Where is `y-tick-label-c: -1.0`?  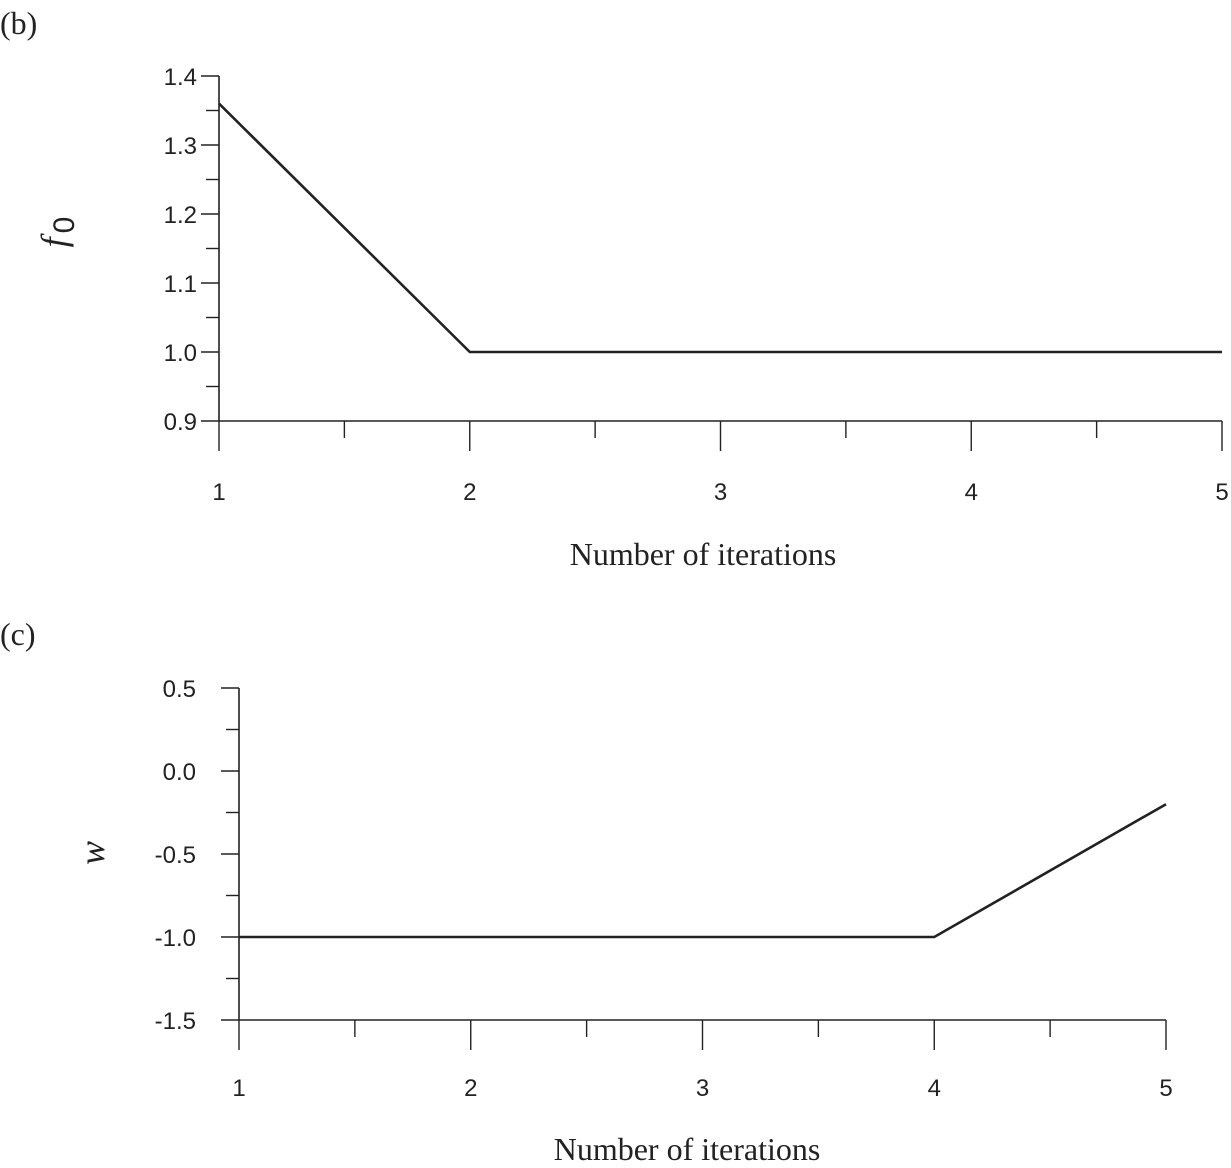
y-tick-label-c: -1.0 is located at coordinates (175, 938).